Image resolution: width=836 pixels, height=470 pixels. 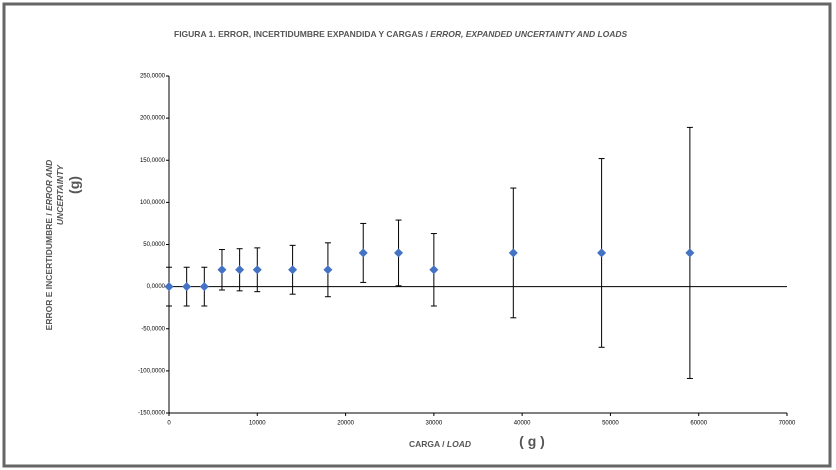 I want to click on x-tick-label: 40000, so click(x=522, y=424).